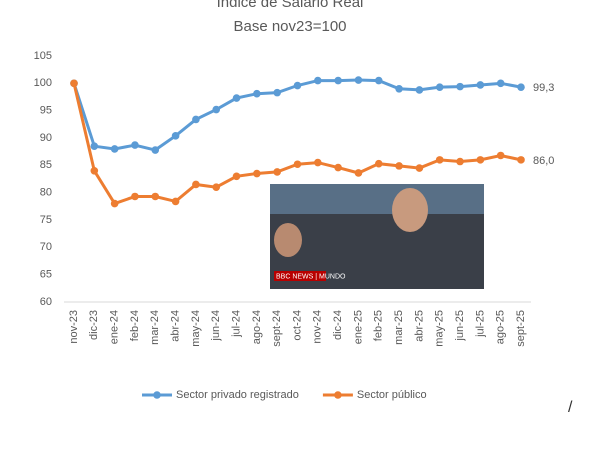  Describe the element at coordinates (46, 111) in the screenshot. I see `y-tick-label: 95` at that location.